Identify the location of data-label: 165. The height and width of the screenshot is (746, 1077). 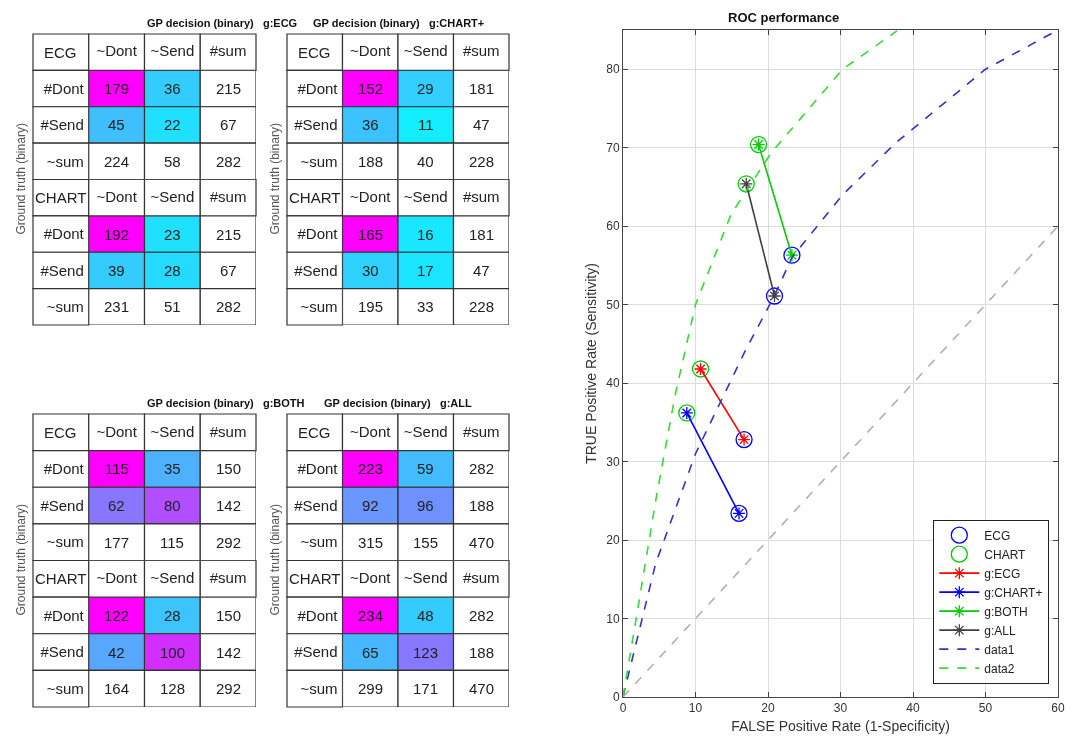
(371, 234).